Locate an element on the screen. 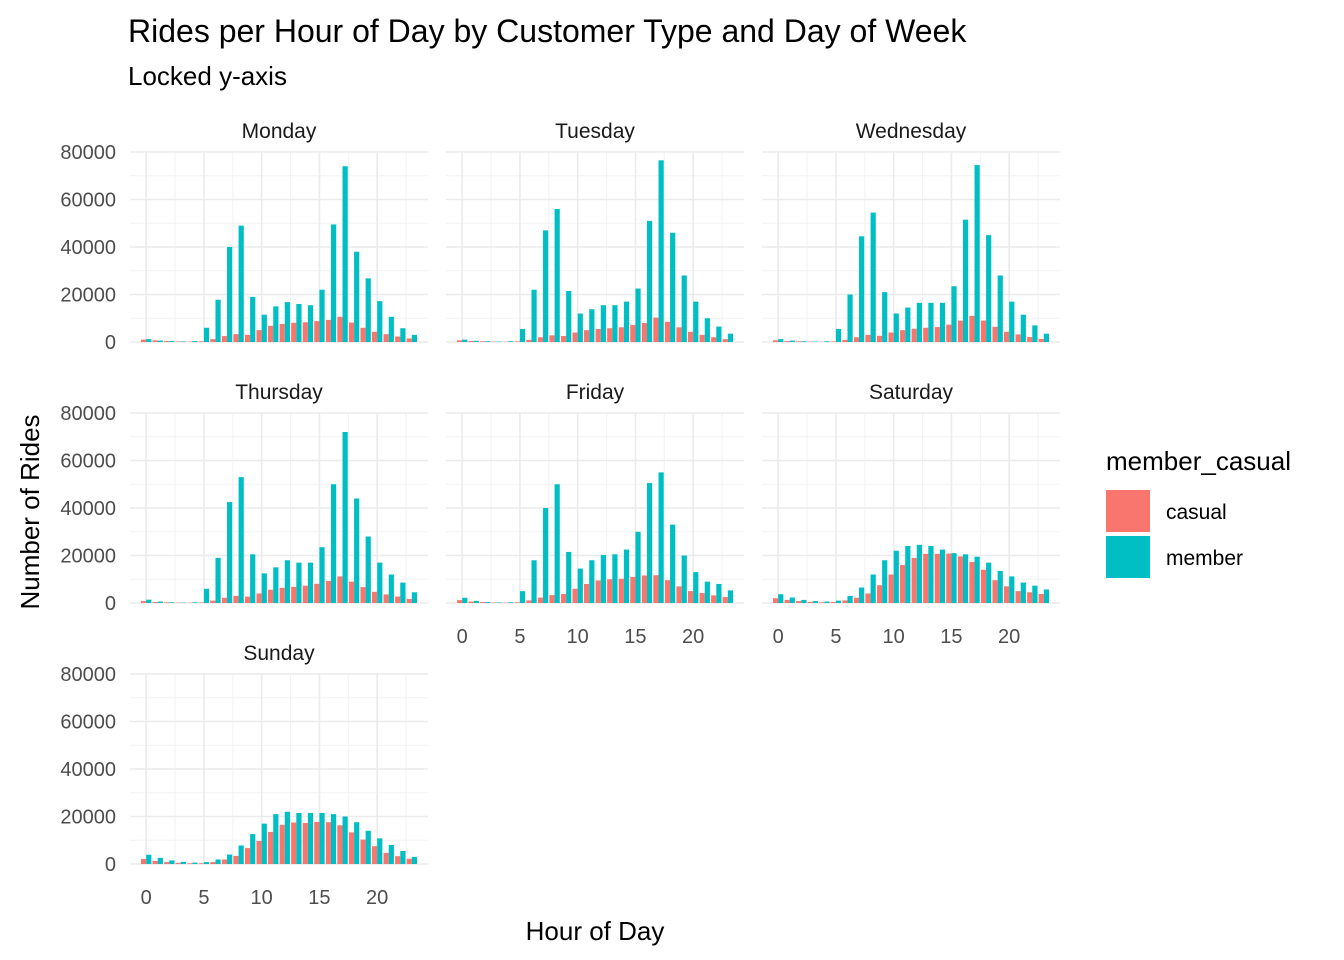  facet-strip-label: Sunday is located at coordinates (279, 653).